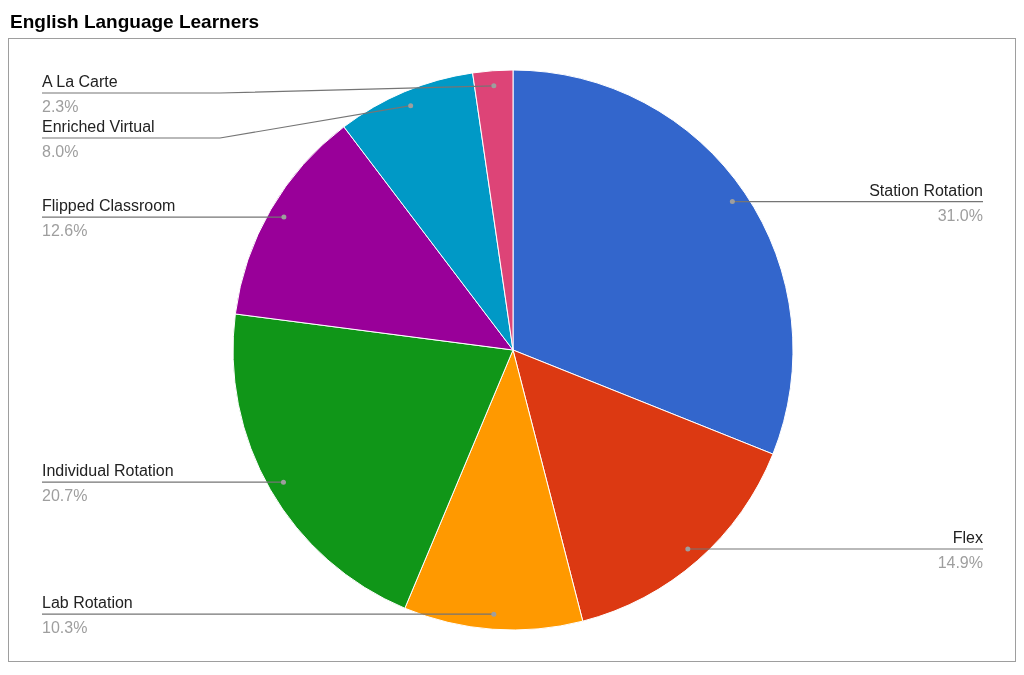 Image resolution: width=1024 pixels, height=675 pixels. Describe the element at coordinates (65, 628) in the screenshot. I see `data-label: 10.3%` at that location.